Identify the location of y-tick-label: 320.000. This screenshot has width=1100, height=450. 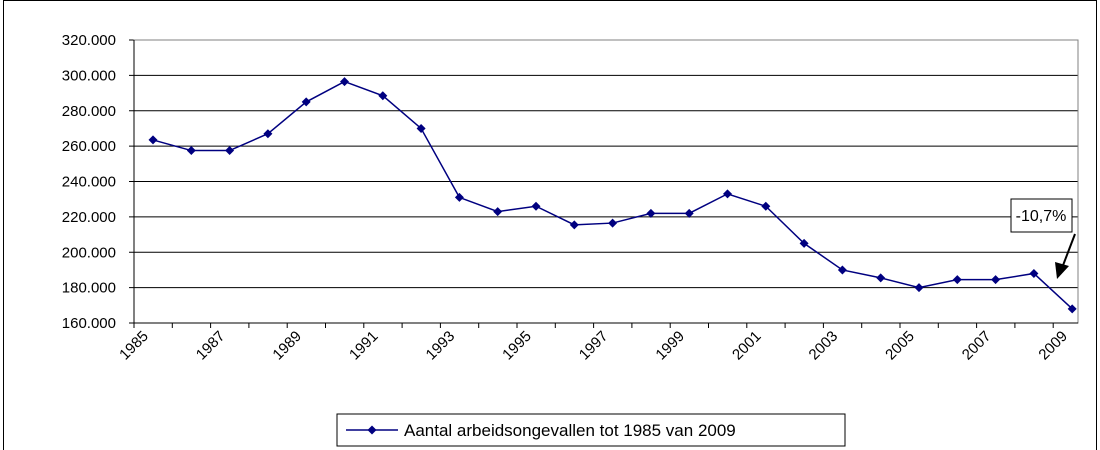
(89, 40).